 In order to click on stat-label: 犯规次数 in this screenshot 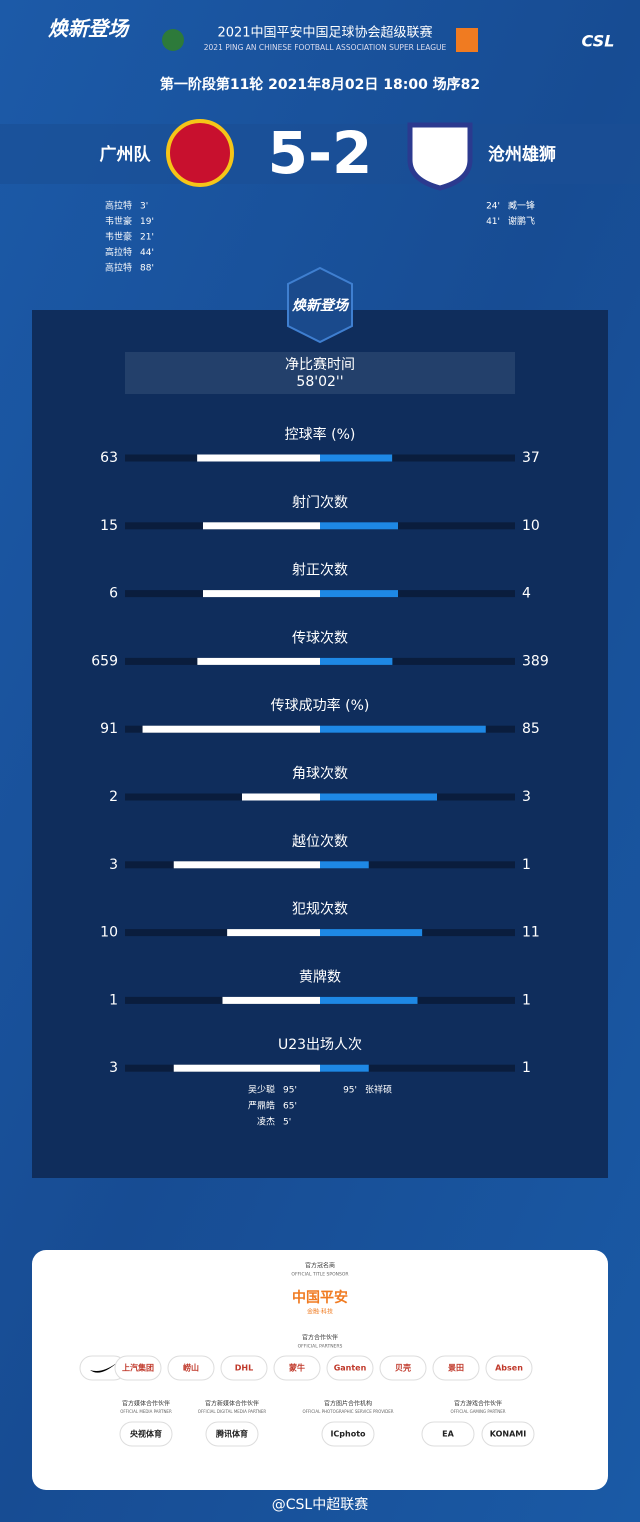, I will do `click(320, 910)`.